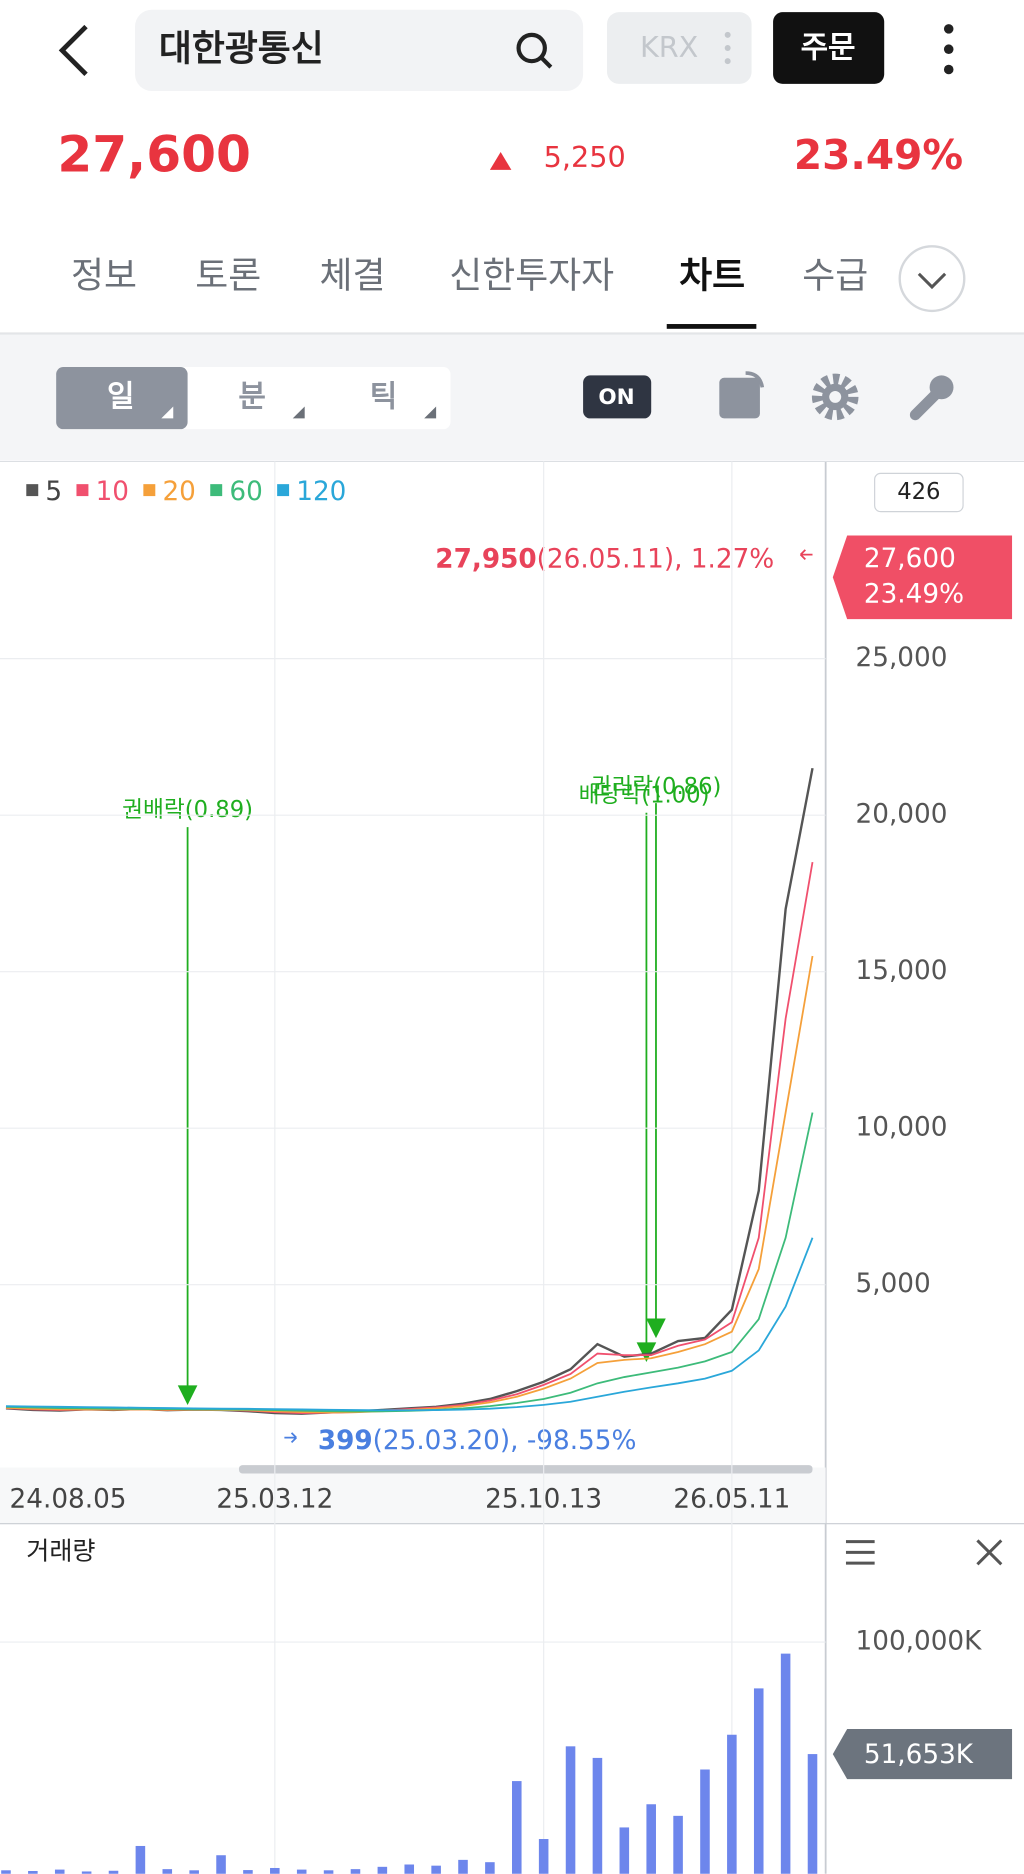 This screenshot has height=1874, width=1024. What do you see at coordinates (711, 326) in the screenshot?
I see `tab-underline` at bounding box center [711, 326].